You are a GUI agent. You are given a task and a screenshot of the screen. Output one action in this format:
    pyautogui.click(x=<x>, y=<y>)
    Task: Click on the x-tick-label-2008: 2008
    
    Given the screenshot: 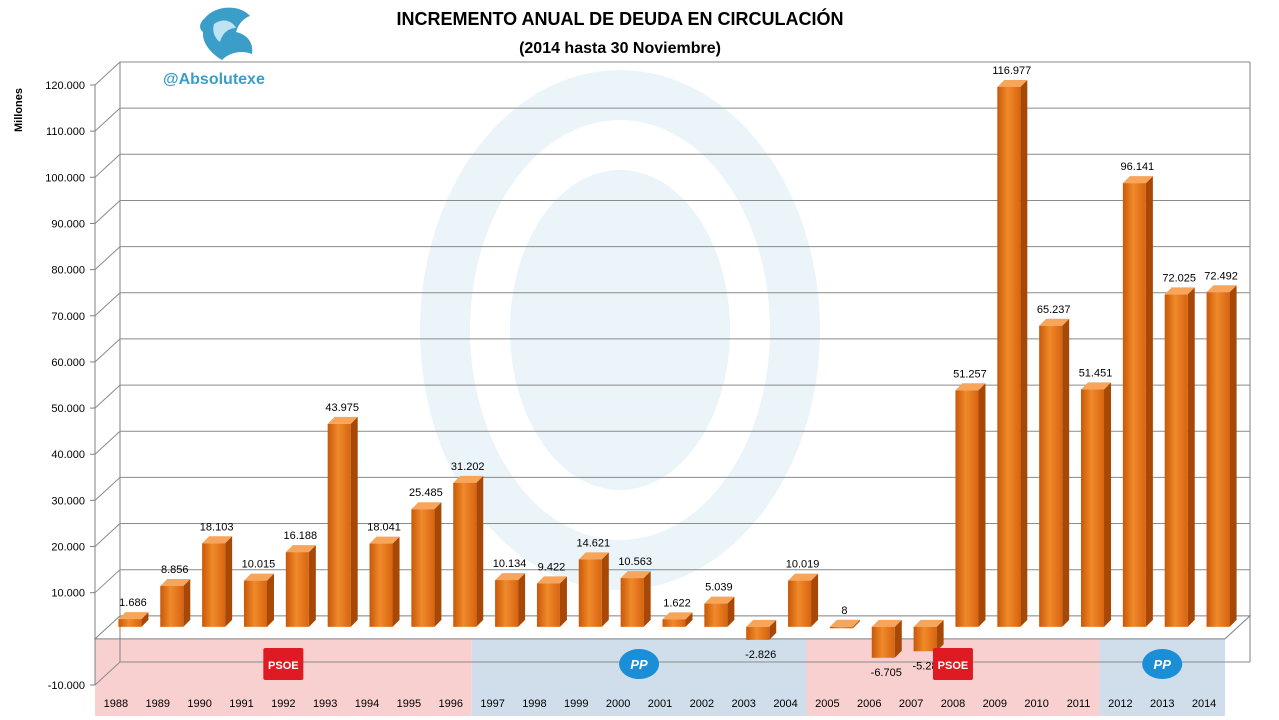 What is the action you would take?
    pyautogui.click(x=953, y=704)
    